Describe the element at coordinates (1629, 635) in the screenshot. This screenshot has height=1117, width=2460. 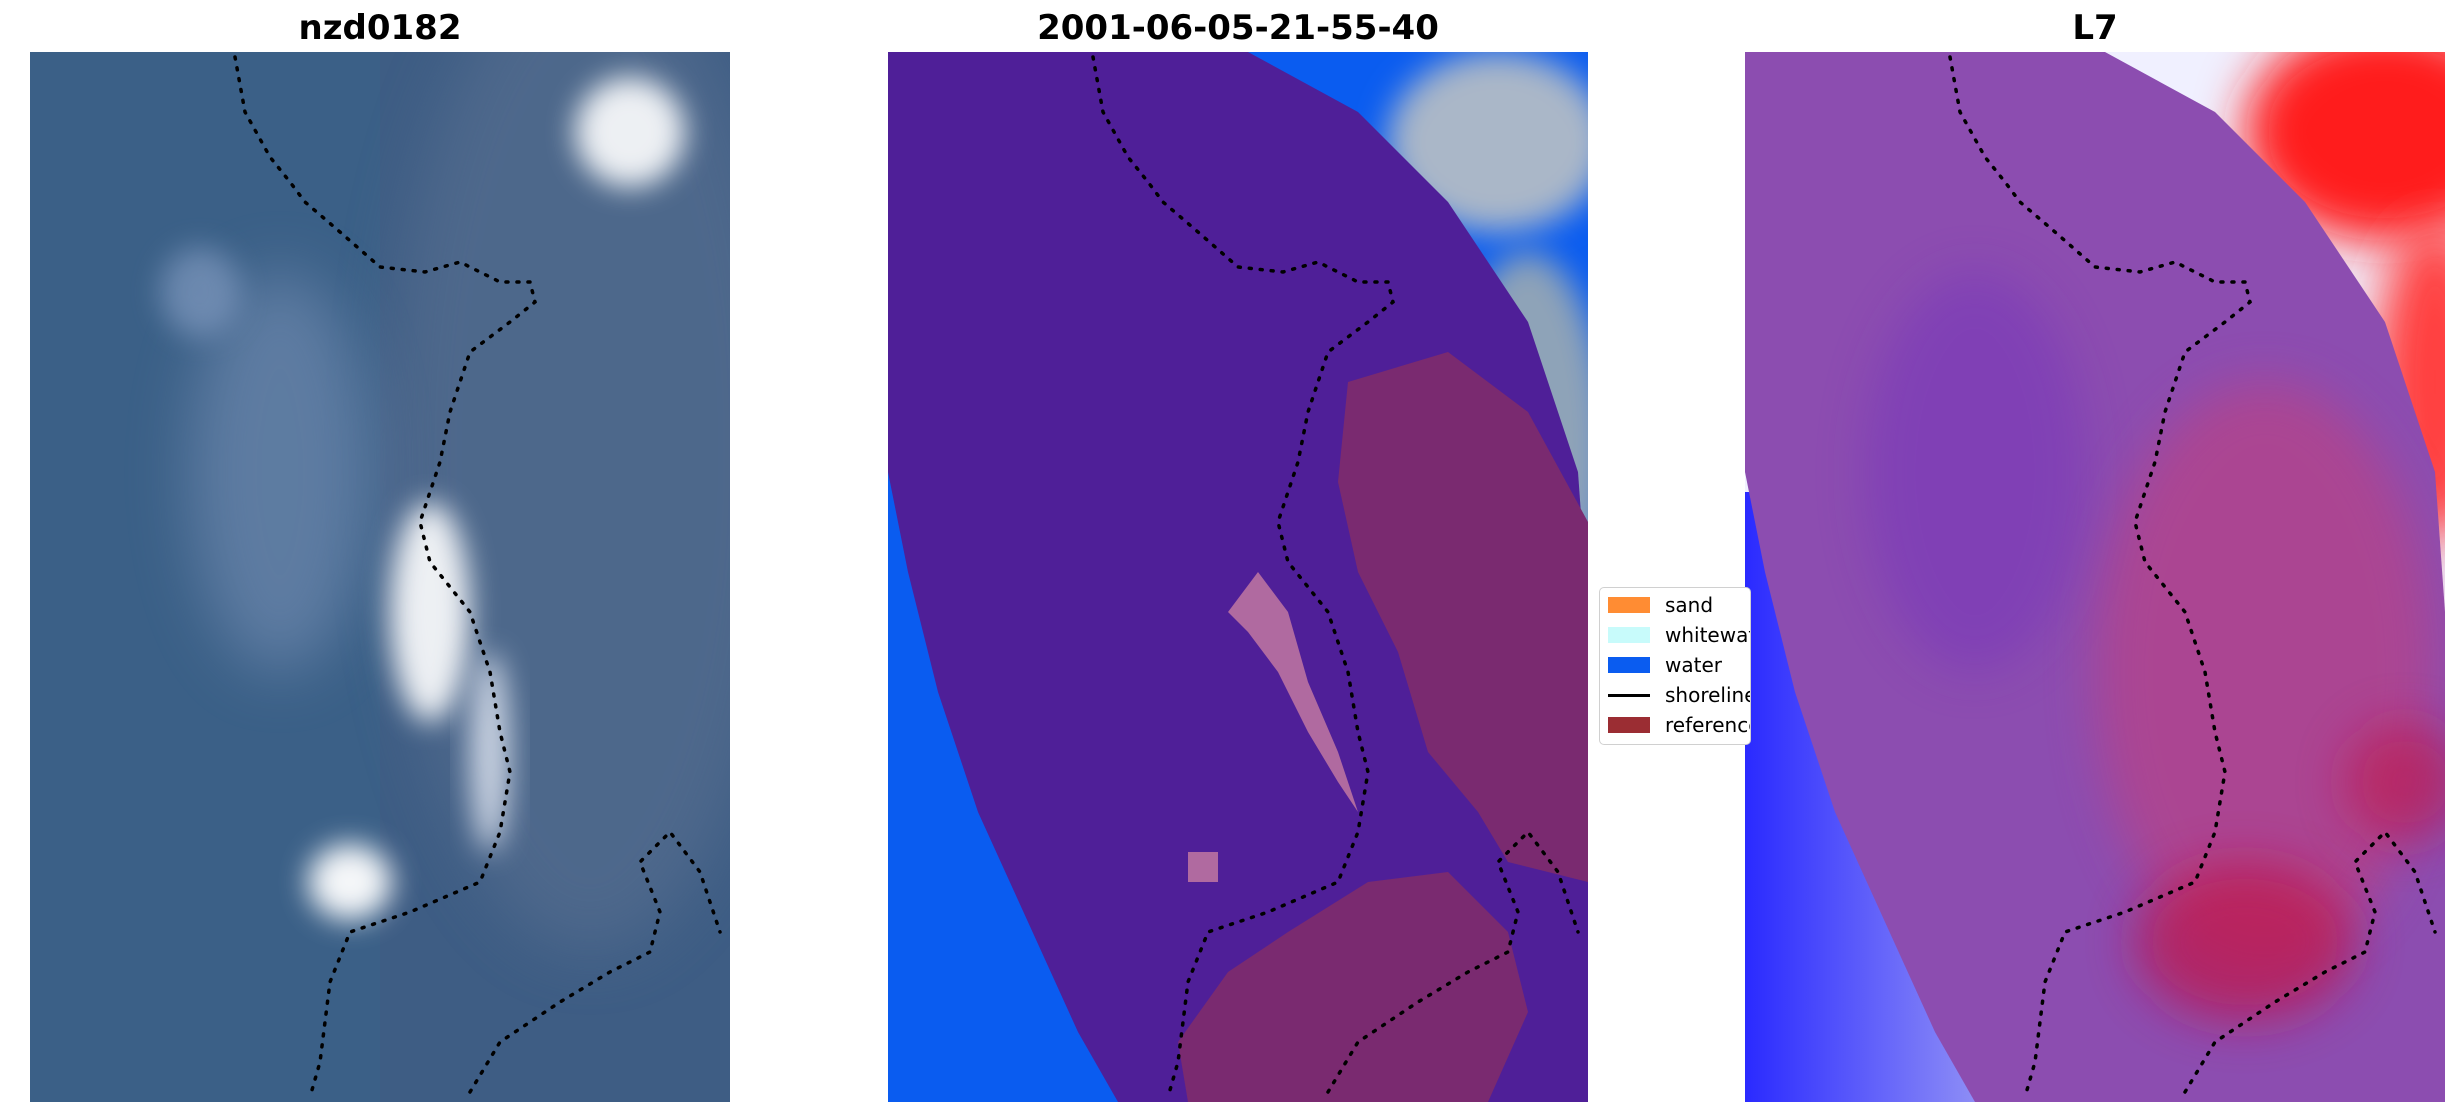
I see `whitewater-swatch-icon` at that location.